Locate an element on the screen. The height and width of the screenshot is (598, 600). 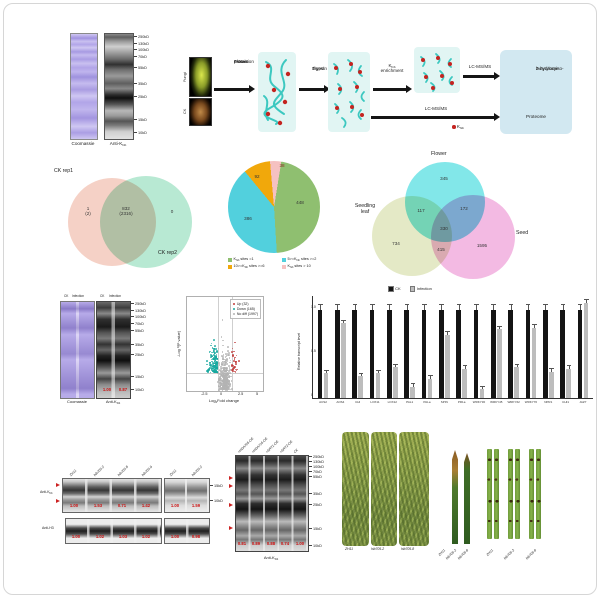
panel-i-markers: 15kD 10kD is located at coordinates (217, 494).